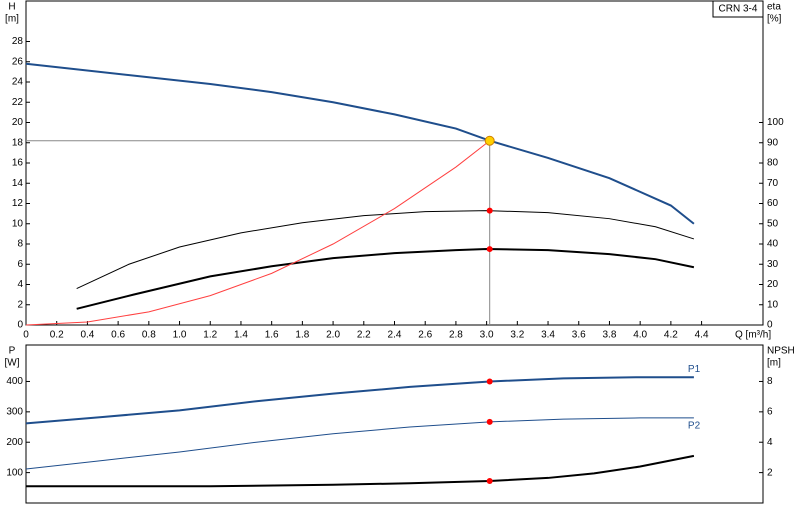  I want to click on x-tick-label: 2.0, so click(333, 335).